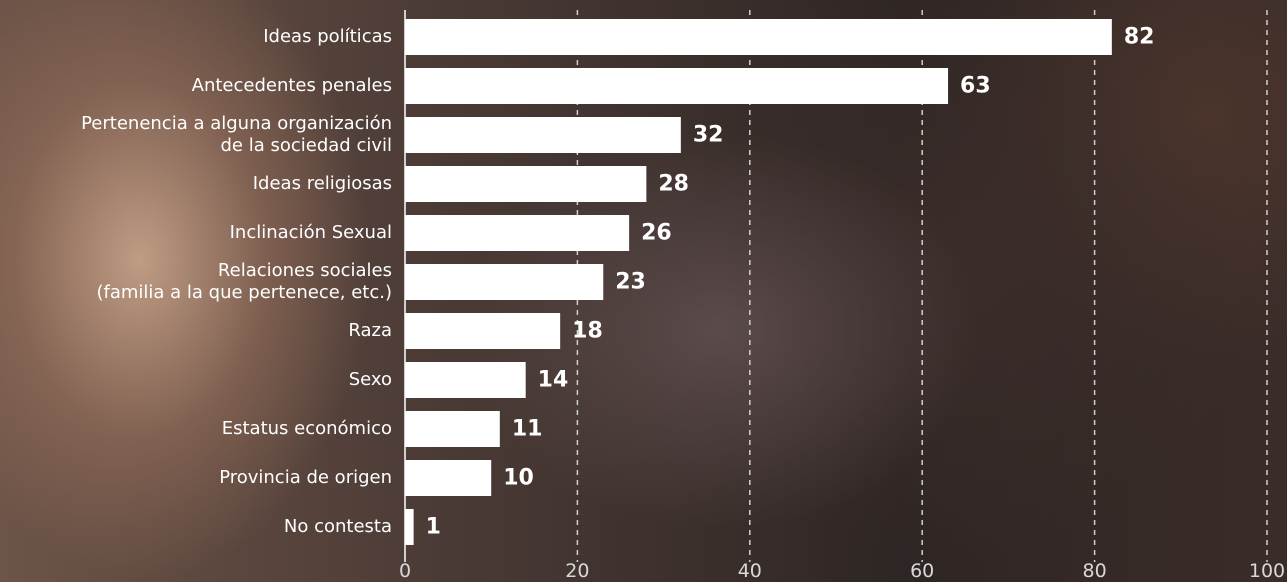  I want to click on category-label: Ideas religiosas, so click(322, 183).